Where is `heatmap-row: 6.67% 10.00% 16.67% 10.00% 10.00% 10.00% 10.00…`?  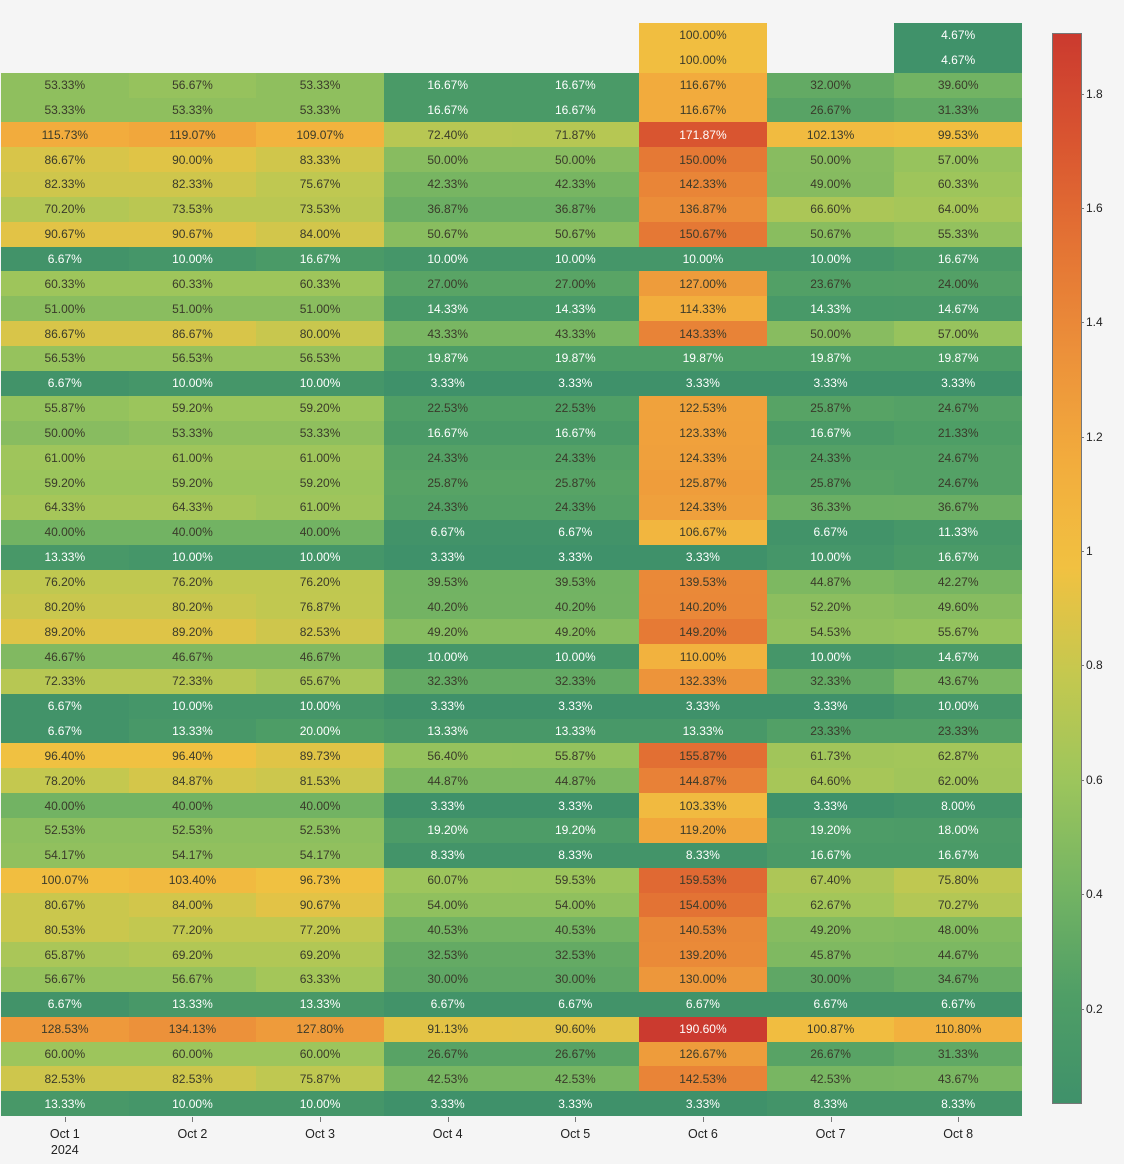
heatmap-row: 6.67% 10.00% 16.67% 10.00% 10.00% 10.00% 10.00… is located at coordinates (511, 259).